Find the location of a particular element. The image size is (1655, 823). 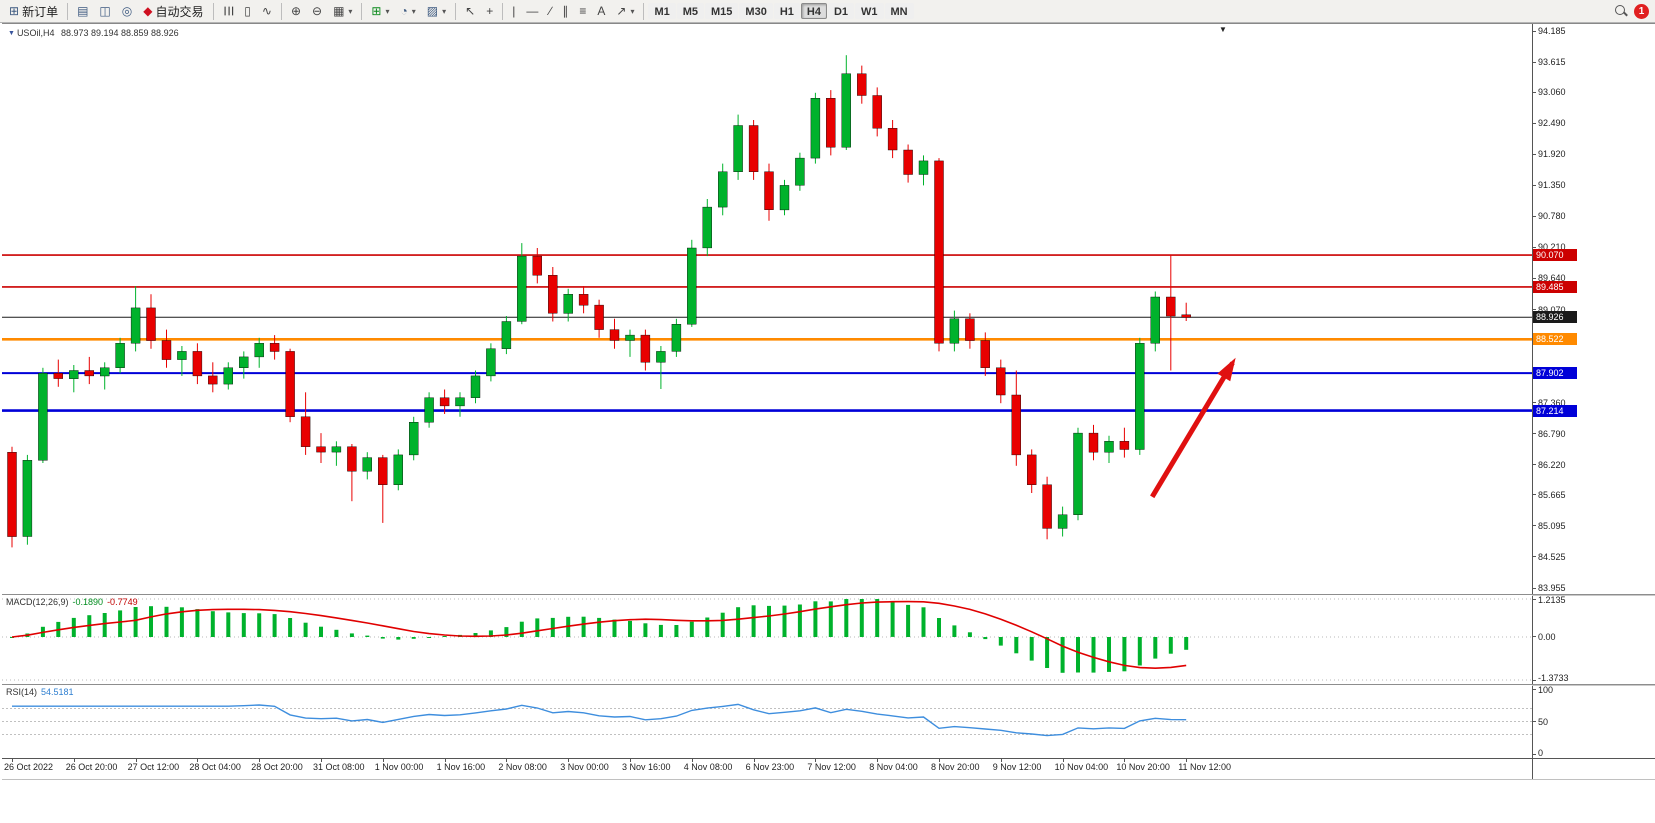

charts-icon: ▤ is located at coordinates (83, 11).